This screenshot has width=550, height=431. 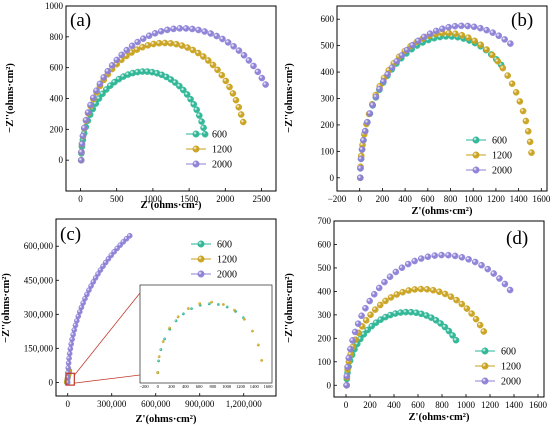 What do you see at coordinates (442, 405) in the screenshot?
I see `x-tick-label: 800` at bounding box center [442, 405].